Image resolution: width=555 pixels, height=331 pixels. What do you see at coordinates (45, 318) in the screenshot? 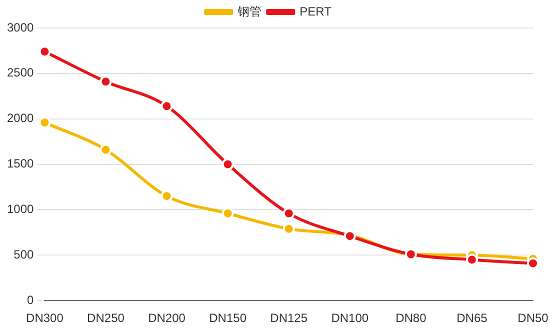
I see `x-tick-label: DN300` at bounding box center [45, 318].